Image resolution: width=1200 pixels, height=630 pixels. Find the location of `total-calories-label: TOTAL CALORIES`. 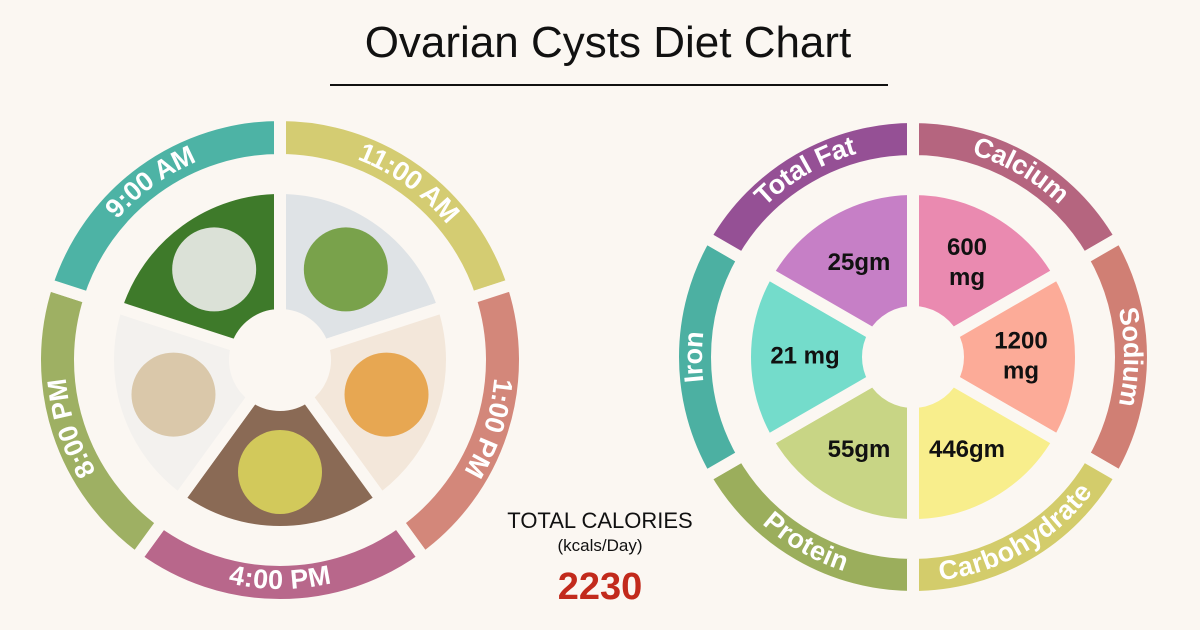

total-calories-label: TOTAL CALORIES is located at coordinates (600, 520).